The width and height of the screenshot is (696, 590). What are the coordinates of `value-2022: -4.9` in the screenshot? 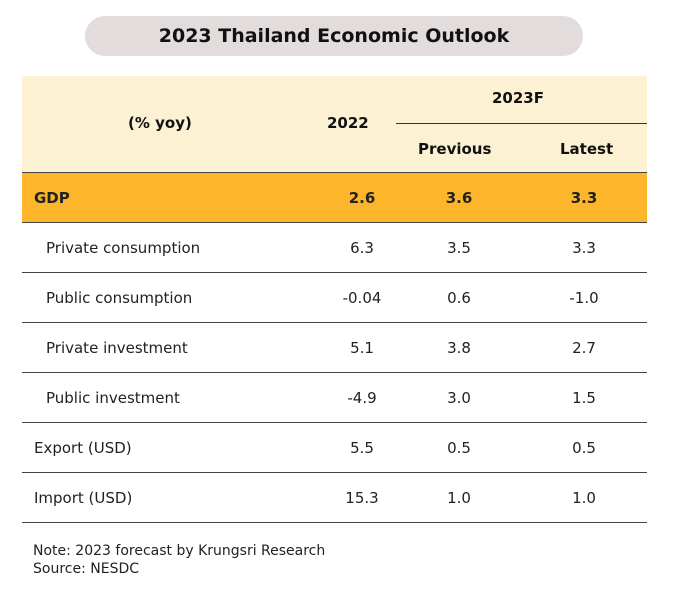 It's located at (362, 397).